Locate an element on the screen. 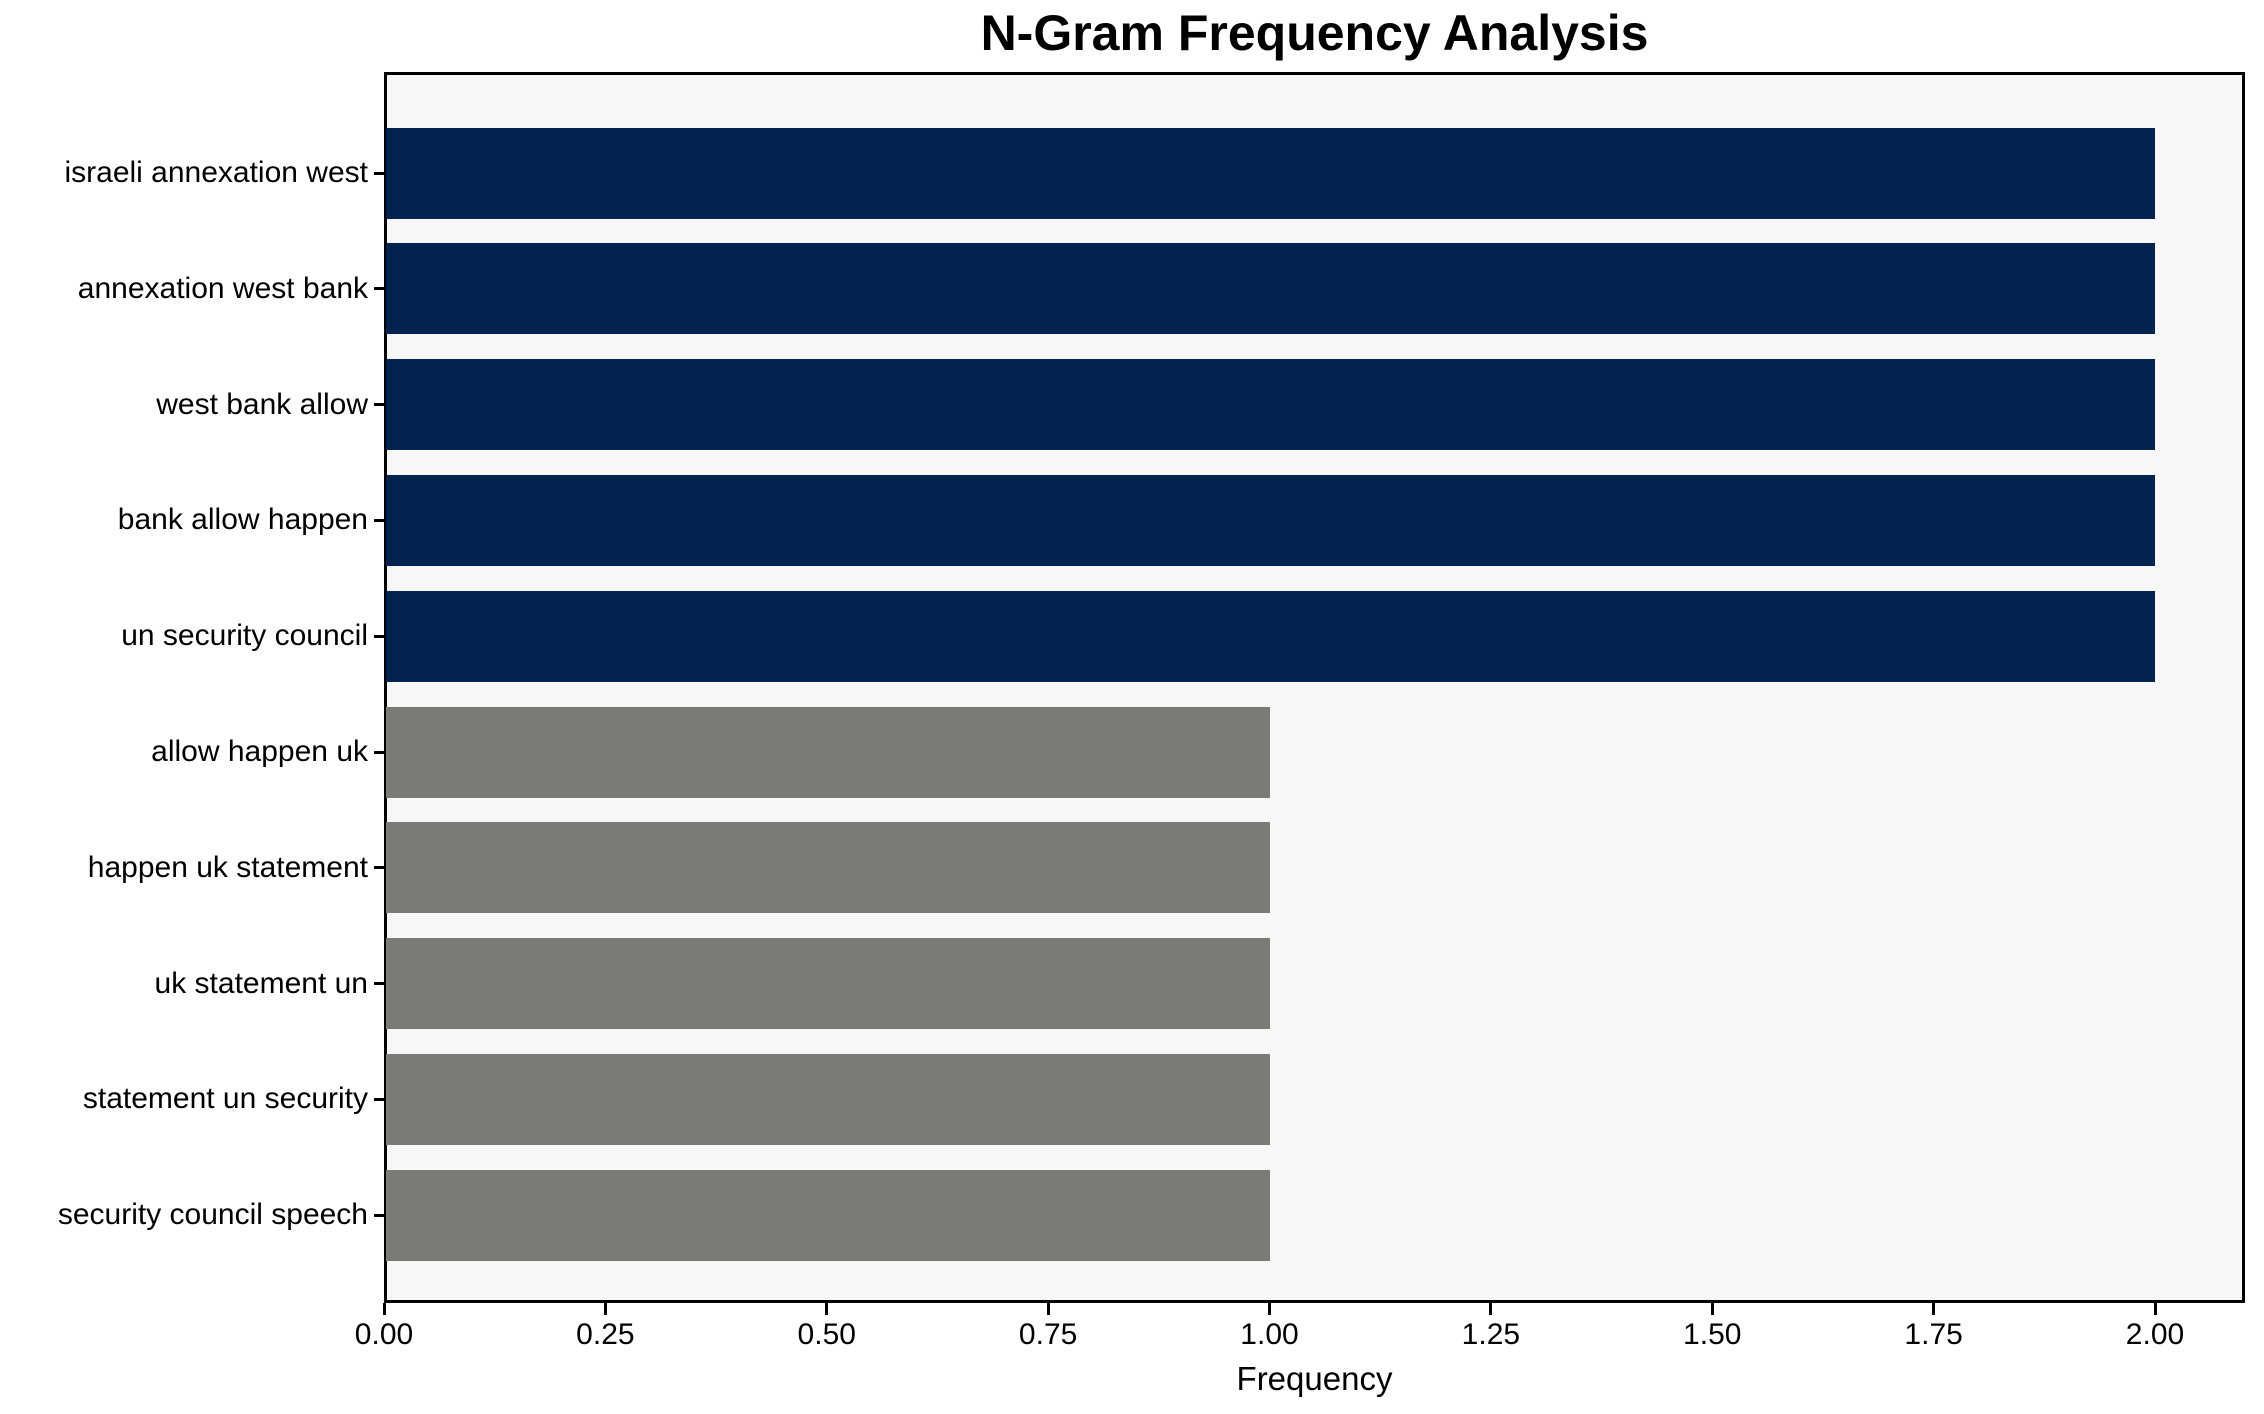 The width and height of the screenshot is (2264, 1414). x-tick-label: 0.00 is located at coordinates (384, 1334).